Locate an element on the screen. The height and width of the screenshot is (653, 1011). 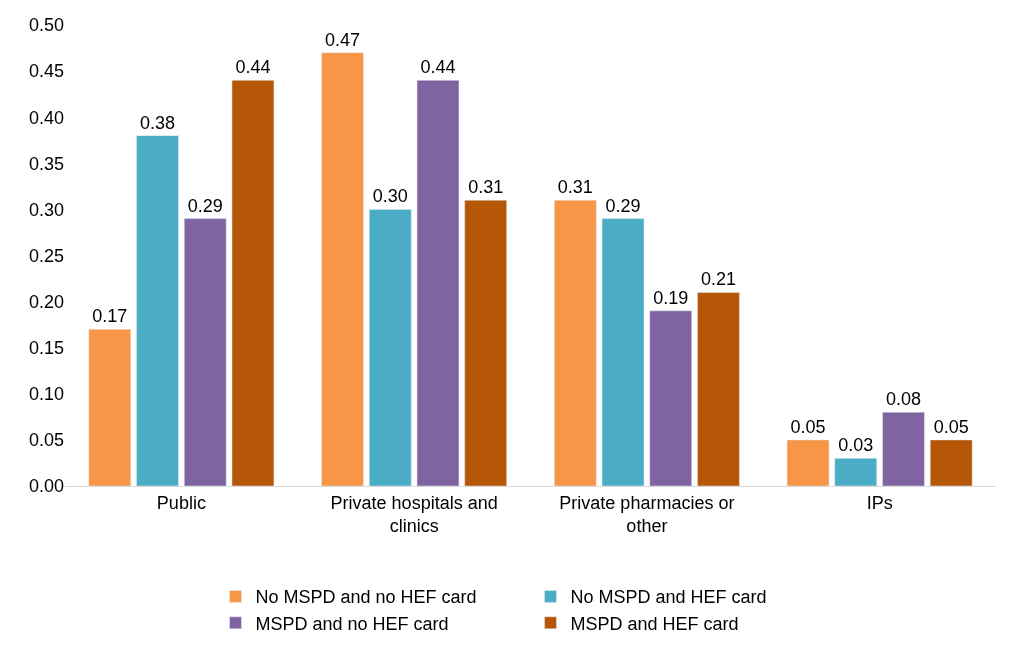
legend-label: MSPD and no HEF card is located at coordinates (352, 623).